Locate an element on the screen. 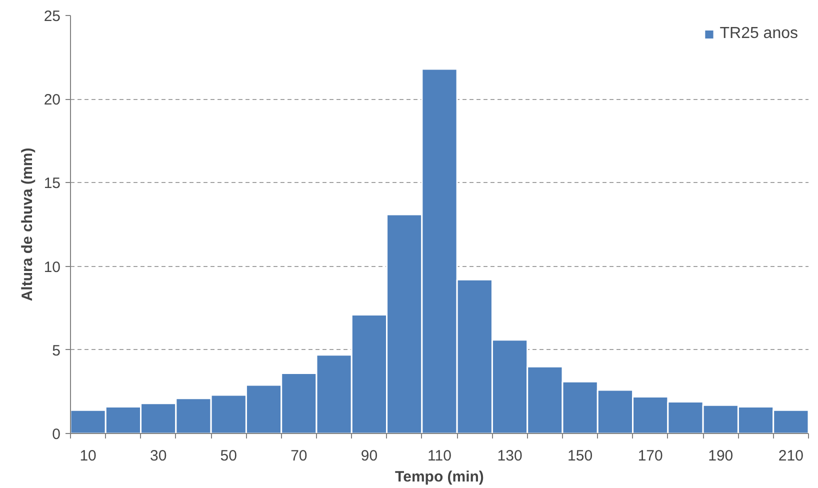 Image resolution: width=818 pixels, height=488 pixels. y-tick-label: 20 is located at coordinates (52, 100).